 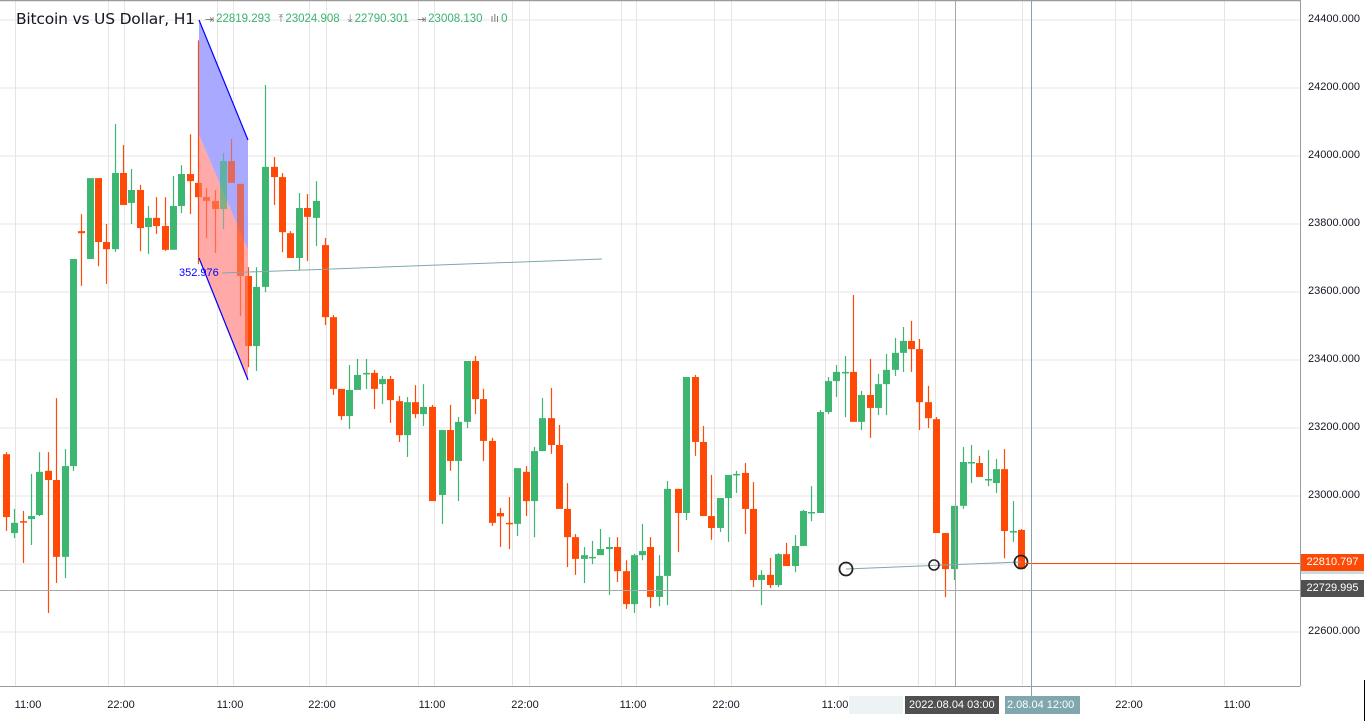 I want to click on open-value: ⇥ 22819.293, so click(x=237, y=19).